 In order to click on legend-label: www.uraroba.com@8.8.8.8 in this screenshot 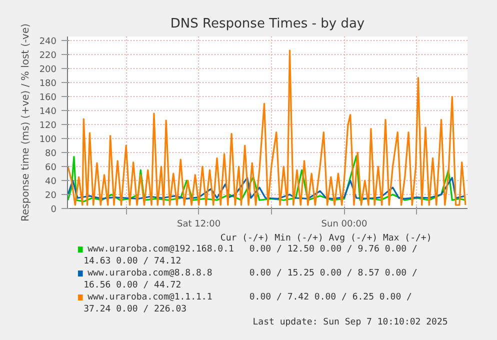, I will do `click(150, 273)`.